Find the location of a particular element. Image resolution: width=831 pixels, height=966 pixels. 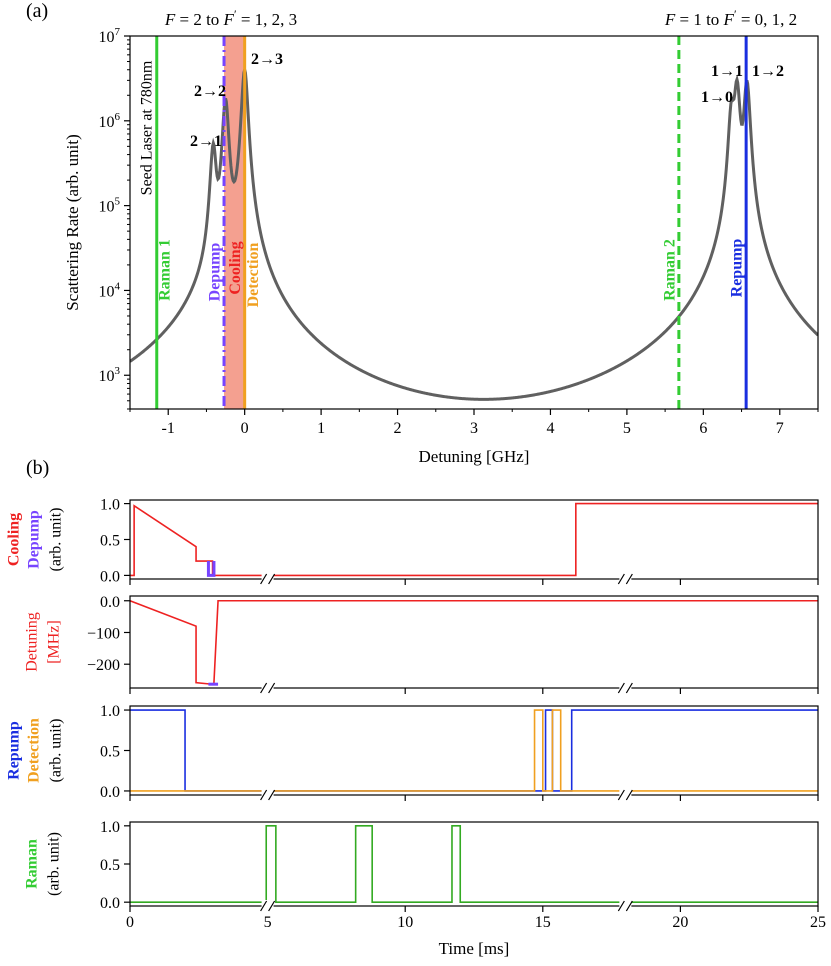

resonance-label-1: 2→2 is located at coordinates (210, 91).